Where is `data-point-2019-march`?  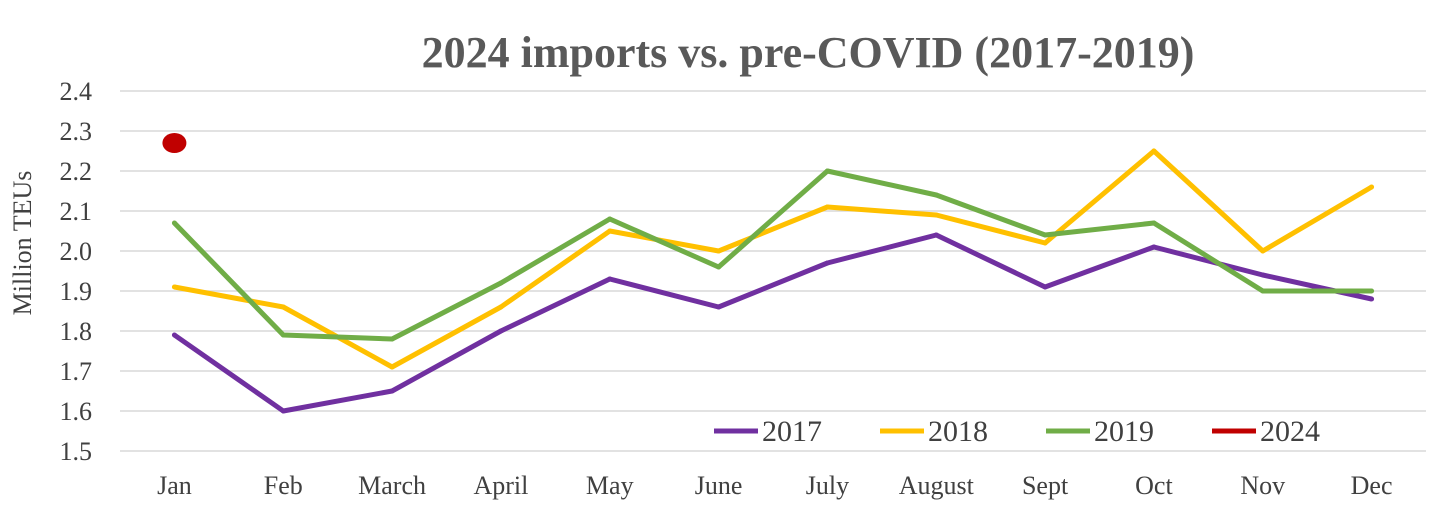 data-point-2019-march is located at coordinates (392, 339).